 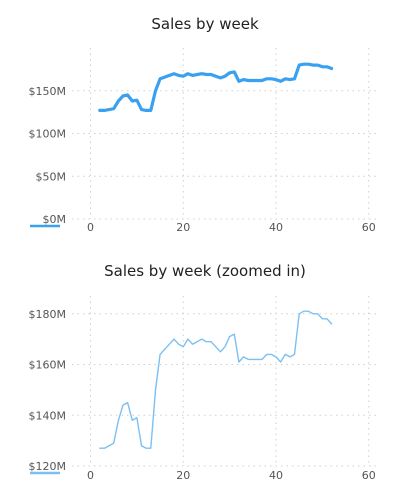 I want to click on y-tick-label: $100M, so click(x=48, y=134).